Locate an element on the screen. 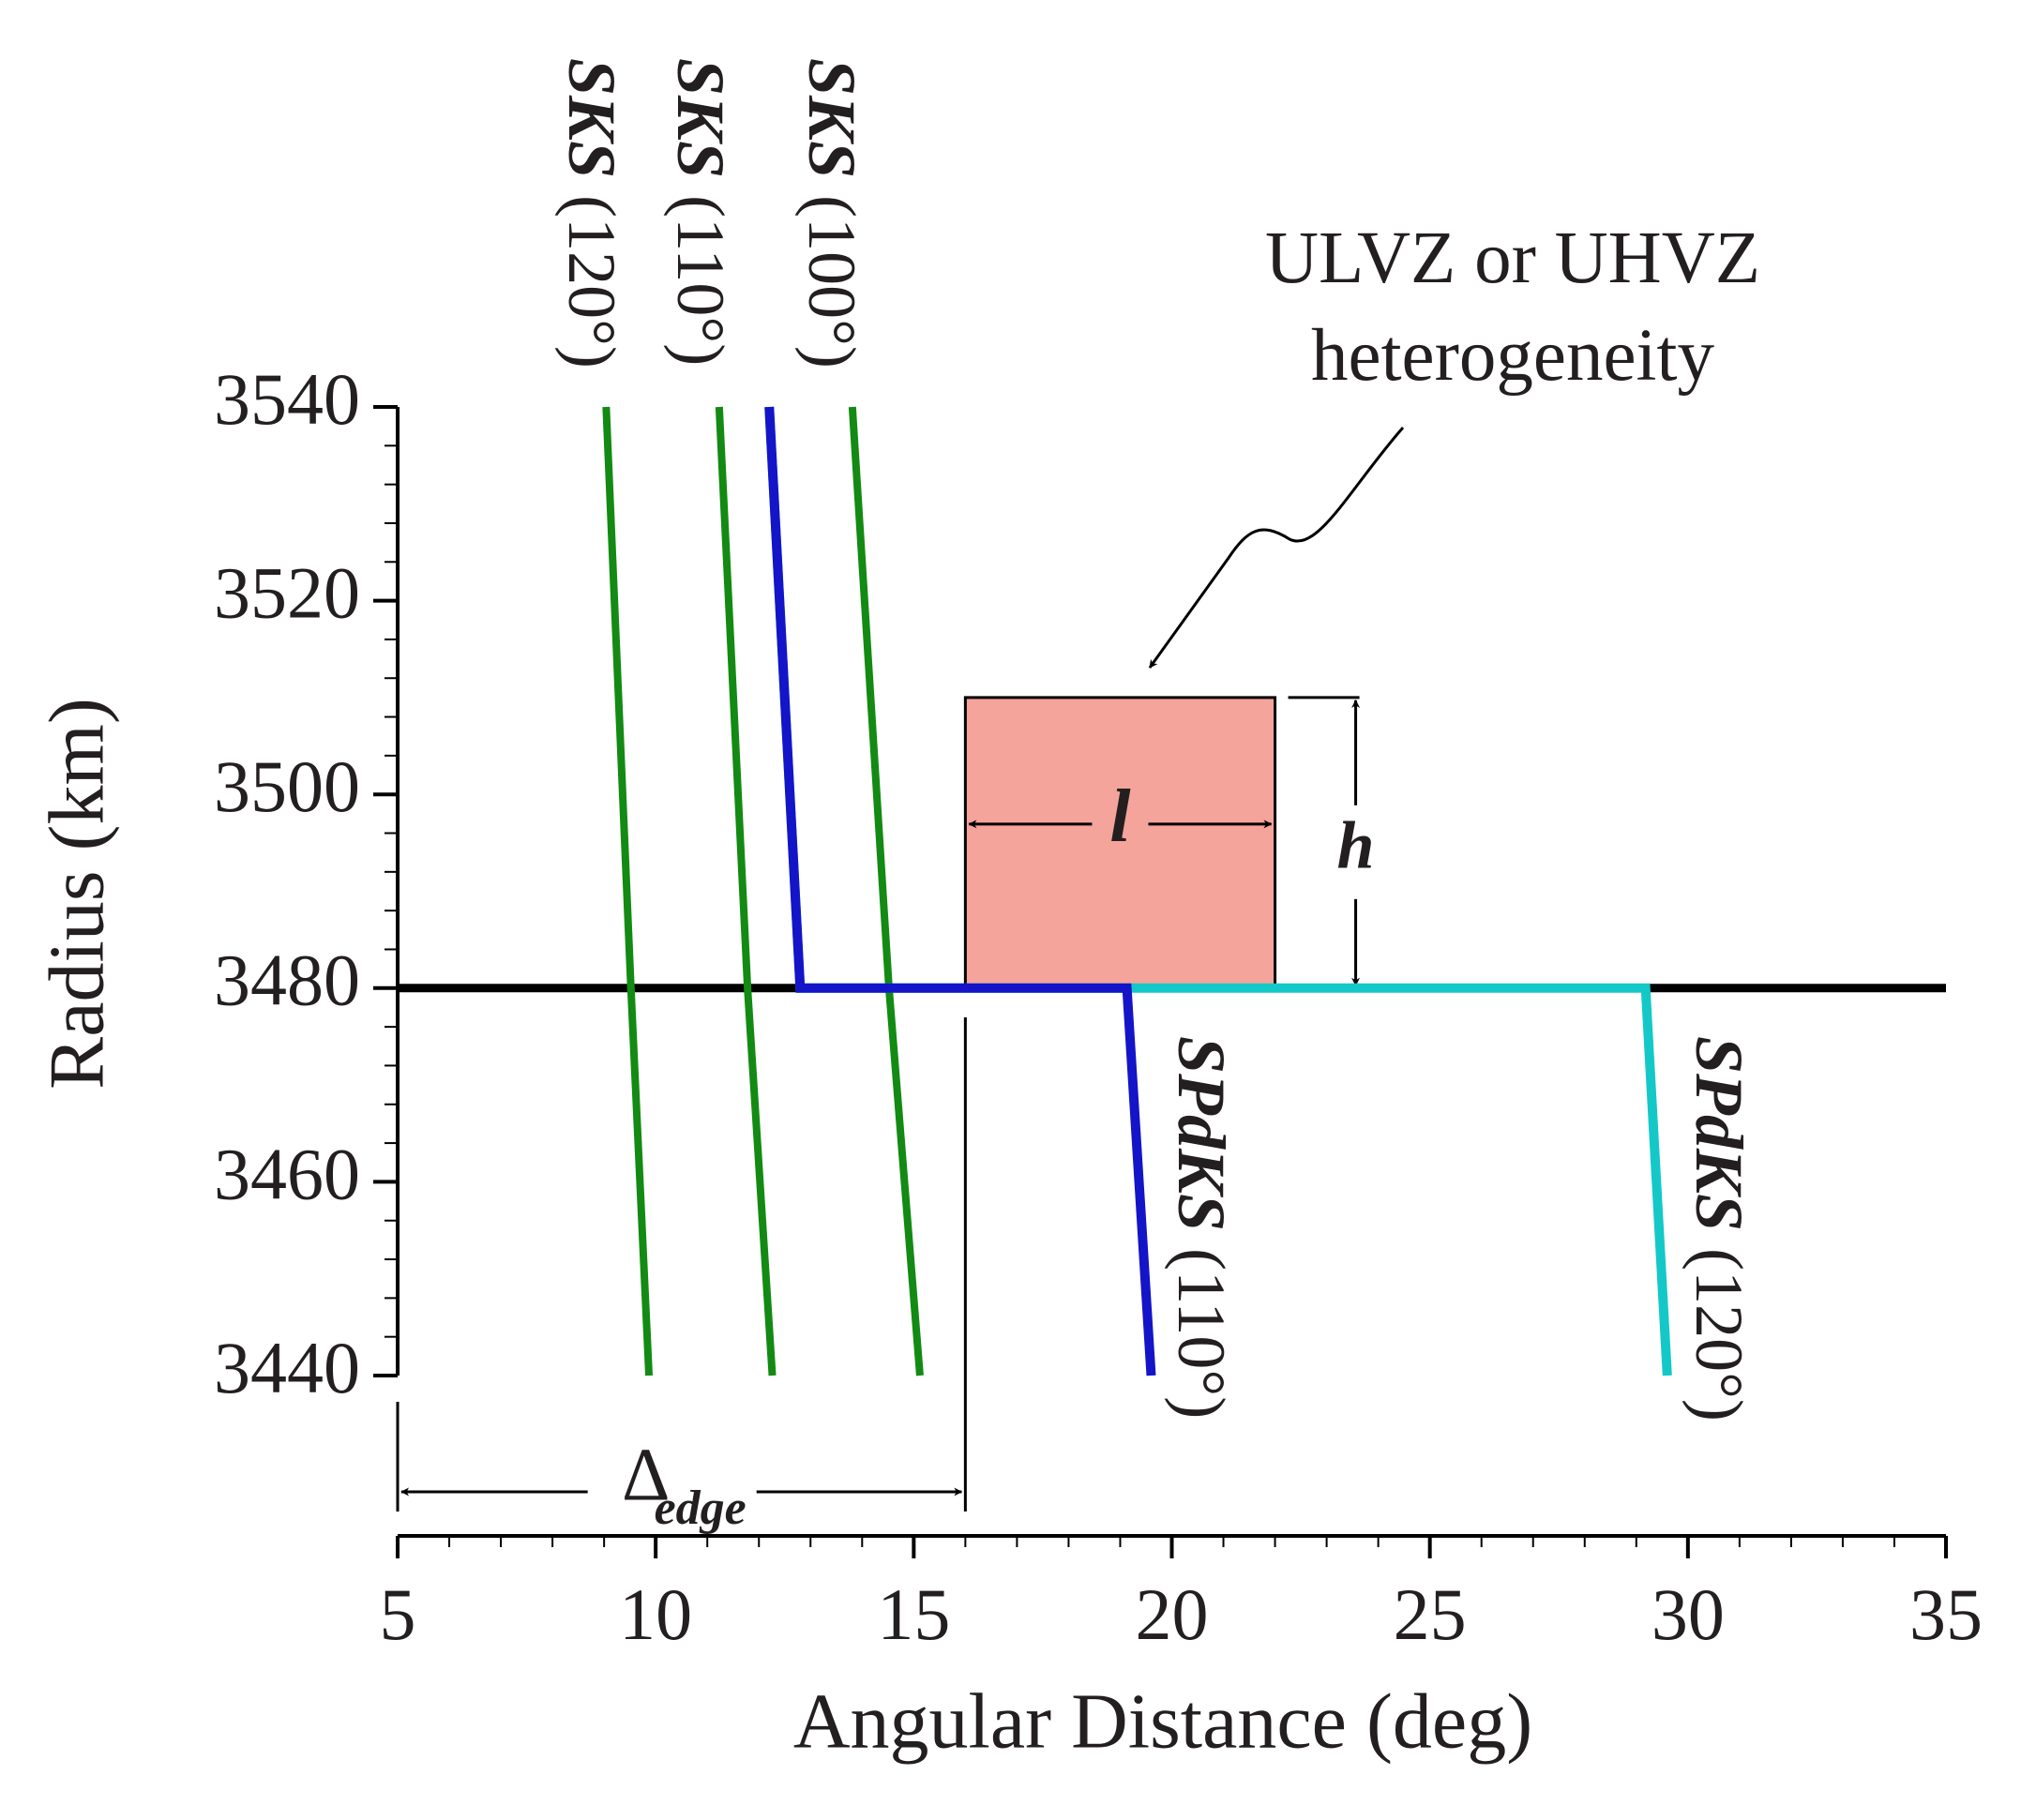 Image resolution: width=2021 pixels, height=1820 pixels. y-tick-label: 3540 is located at coordinates (287, 399).